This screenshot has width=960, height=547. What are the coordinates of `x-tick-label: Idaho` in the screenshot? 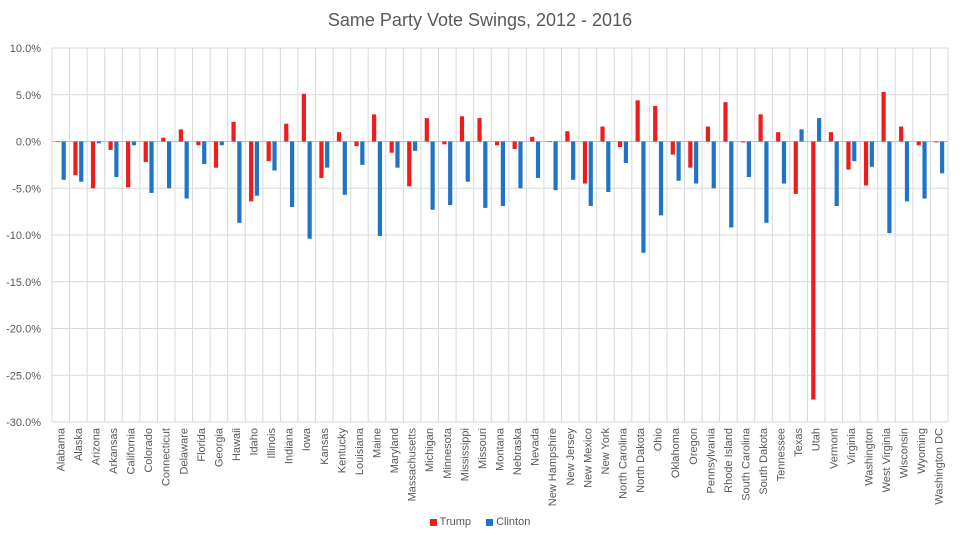 It's located at (255, 442).